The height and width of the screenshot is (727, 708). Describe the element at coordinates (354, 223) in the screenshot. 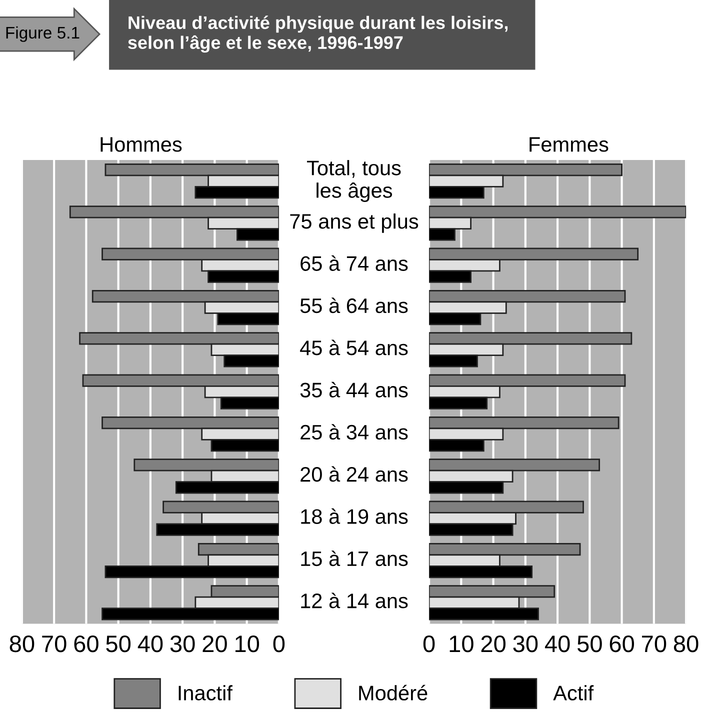

I see `y-tick-label: 75 ans et plus` at that location.